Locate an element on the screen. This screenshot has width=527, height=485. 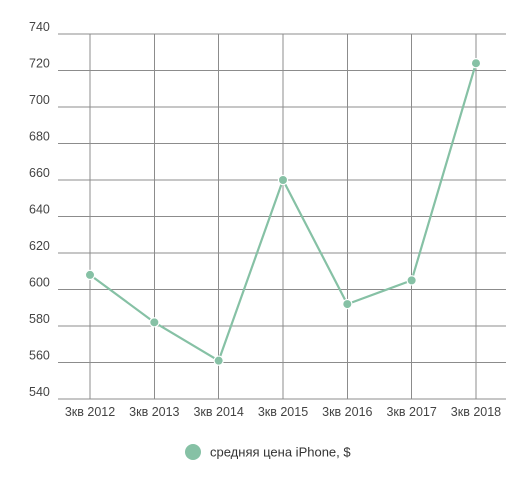
x-tick-label: 3кв 2018 is located at coordinates (476, 412).